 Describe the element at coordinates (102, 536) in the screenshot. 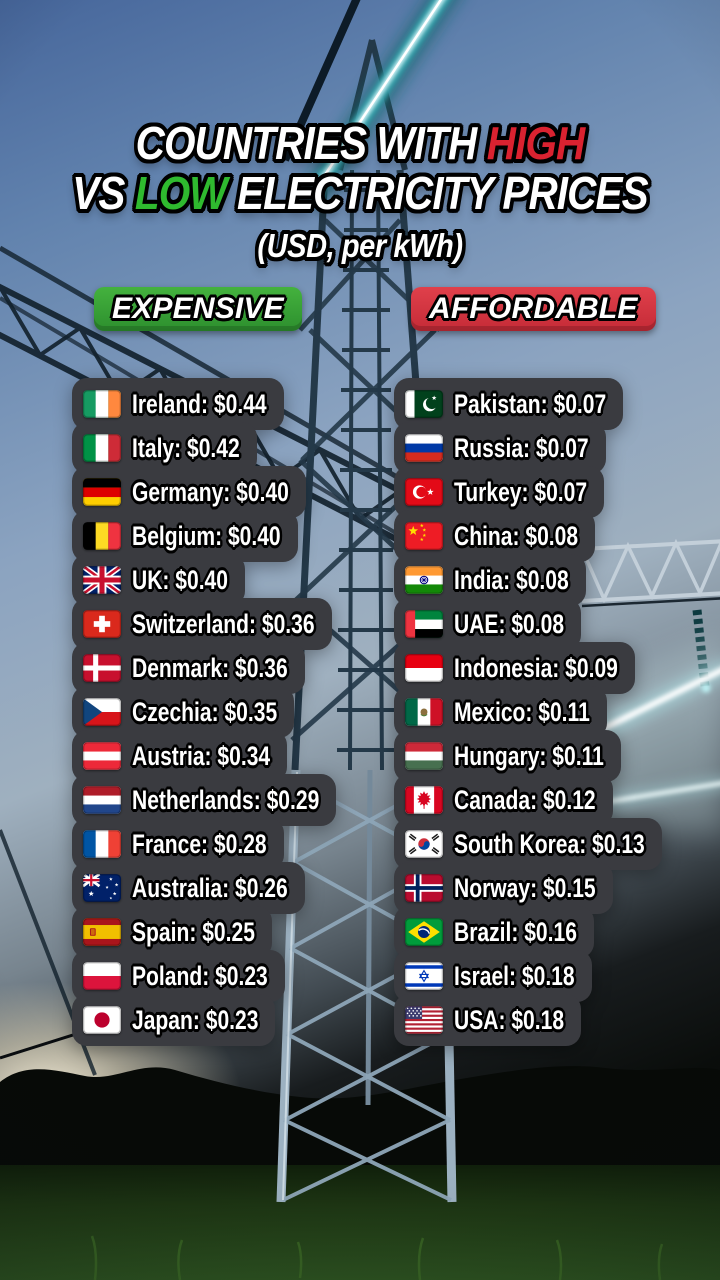

I see `flag-belgium-icon` at that location.